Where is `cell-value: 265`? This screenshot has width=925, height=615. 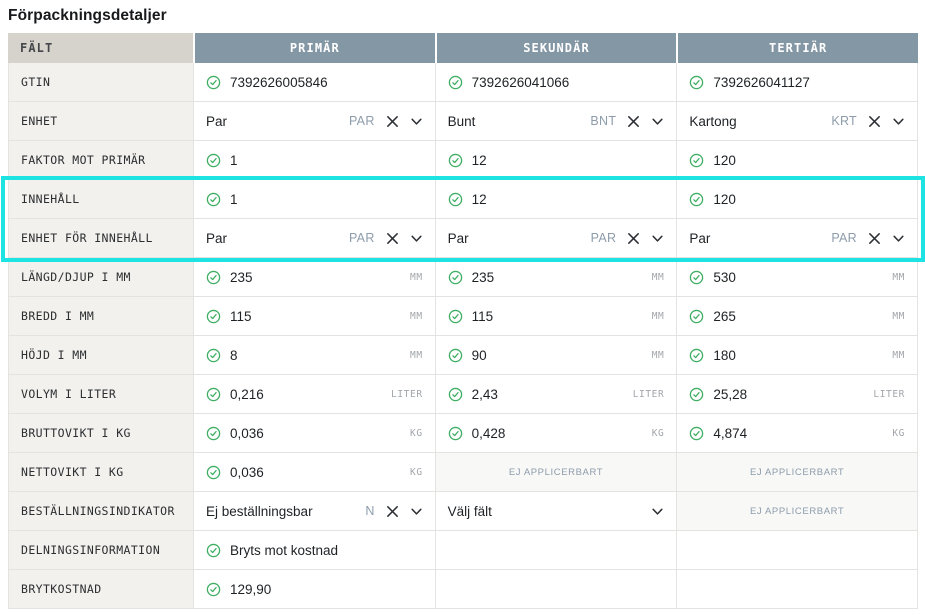 cell-value: 265 is located at coordinates (724, 316).